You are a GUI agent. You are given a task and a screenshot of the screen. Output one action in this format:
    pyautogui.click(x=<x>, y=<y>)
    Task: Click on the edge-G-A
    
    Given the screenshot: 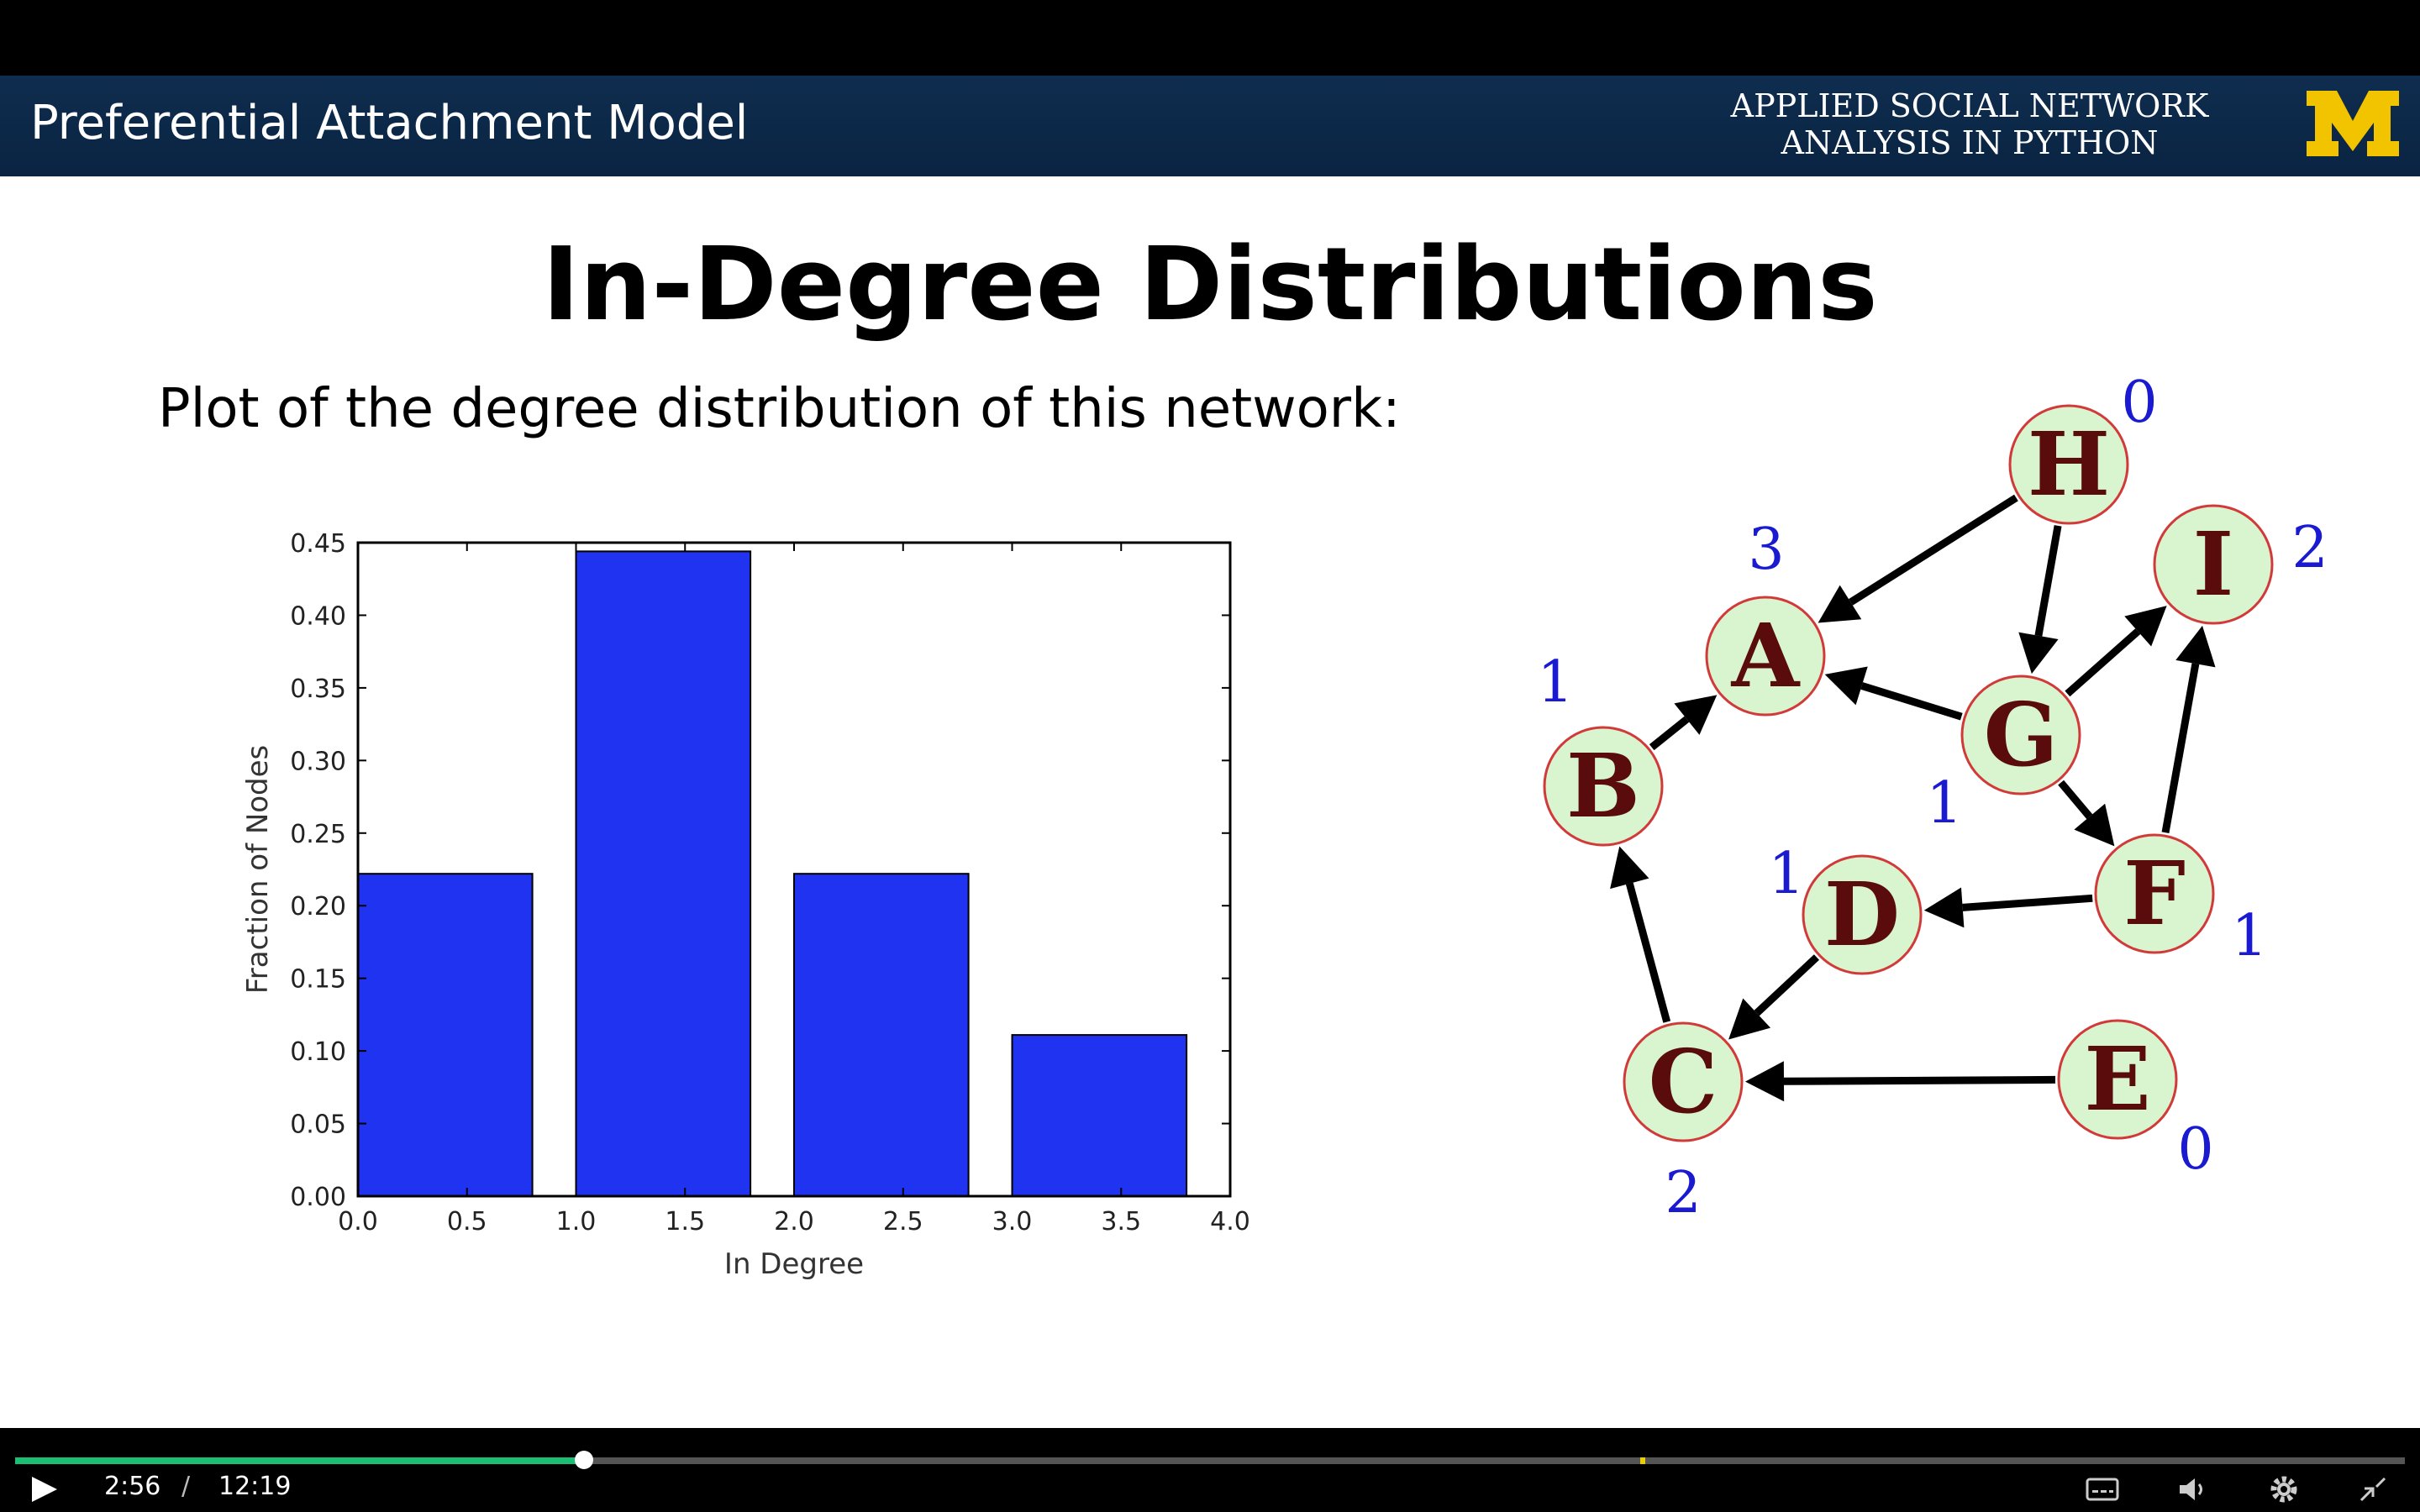 What is the action you would take?
    pyautogui.click(x=1912, y=701)
    